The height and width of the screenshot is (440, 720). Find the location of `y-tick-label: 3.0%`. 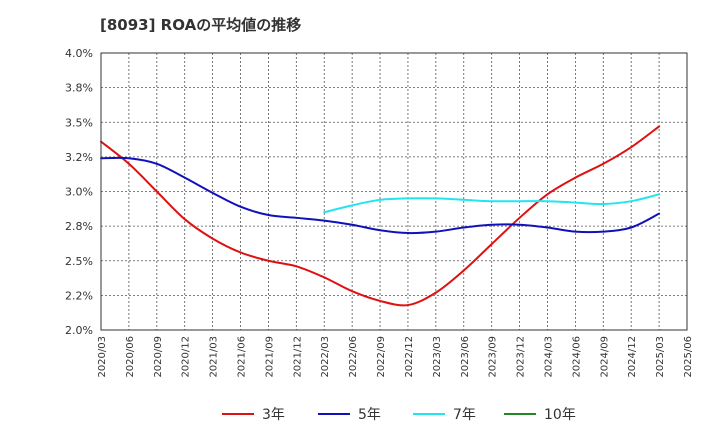

y-tick-label: 3.0% is located at coordinates (79, 192).